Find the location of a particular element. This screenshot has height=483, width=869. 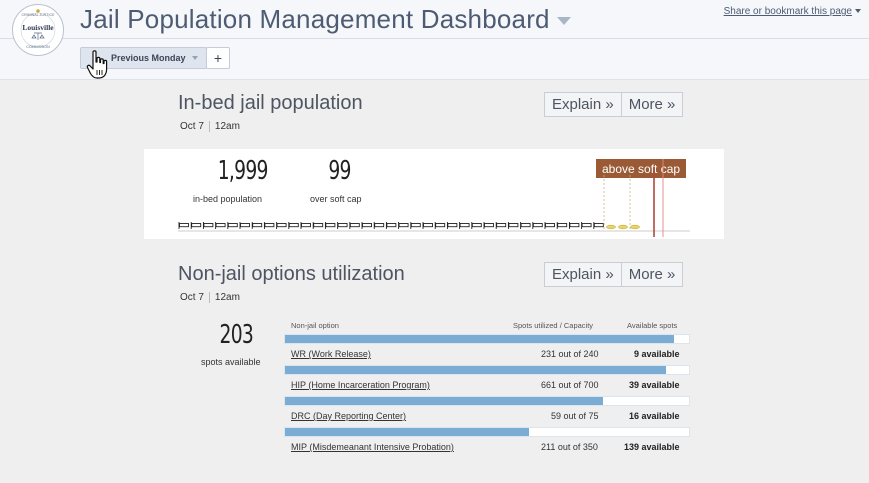

in-bed-more-button: More » is located at coordinates (652, 104).